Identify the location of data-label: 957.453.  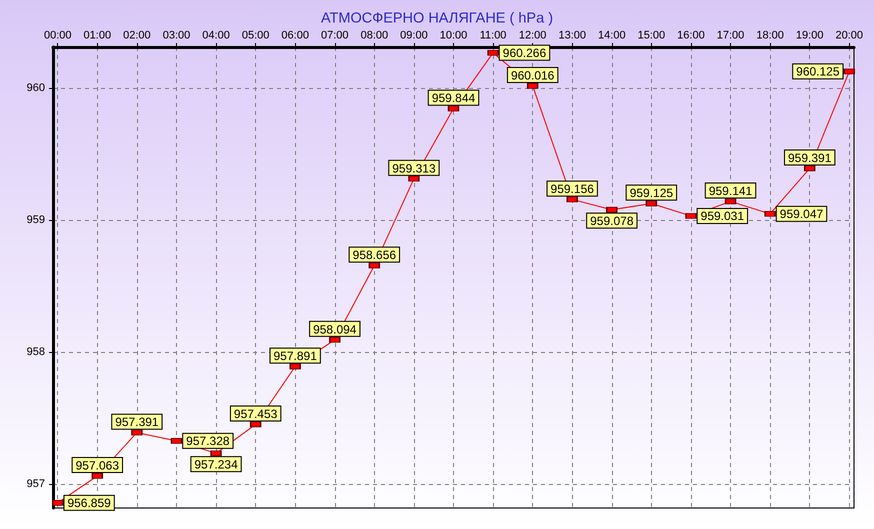
(256, 414).